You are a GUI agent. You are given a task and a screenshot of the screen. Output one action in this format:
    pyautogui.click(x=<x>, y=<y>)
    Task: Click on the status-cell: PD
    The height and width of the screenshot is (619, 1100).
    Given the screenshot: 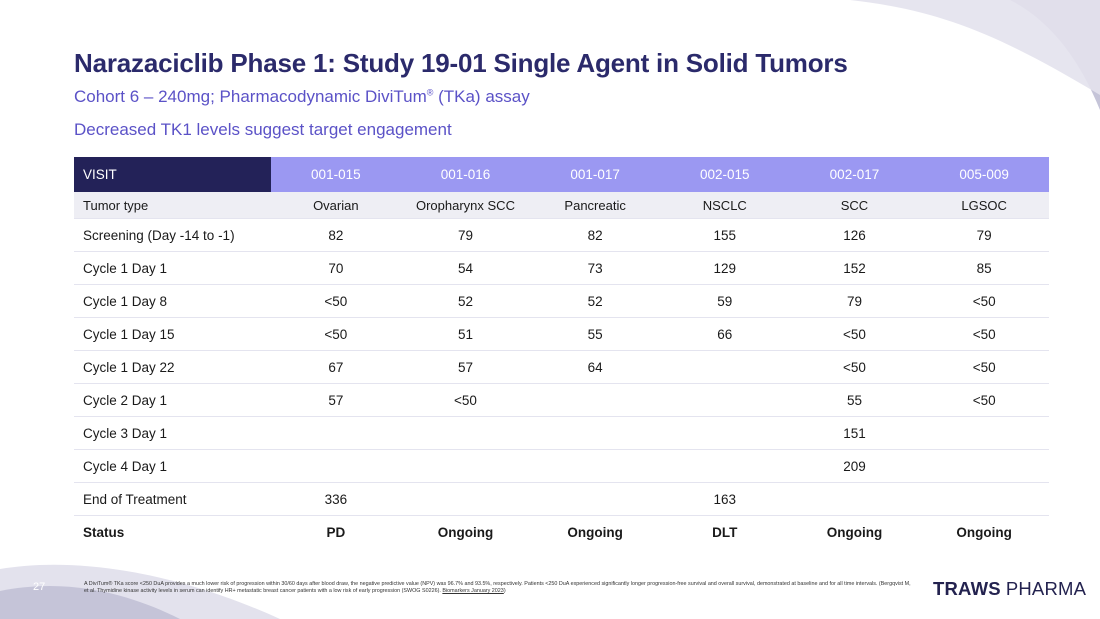 What is the action you would take?
    pyautogui.click(x=336, y=532)
    